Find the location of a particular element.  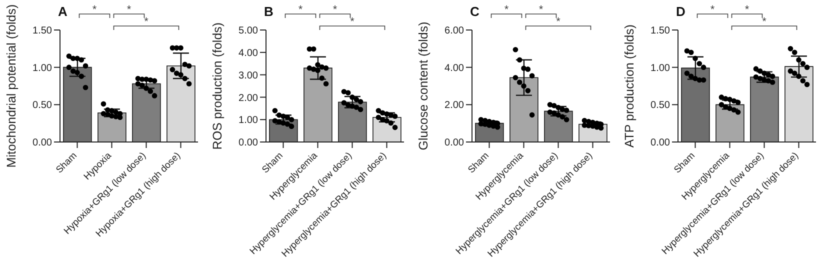

y-tick-label: 5.00 is located at coordinates (248, 31).